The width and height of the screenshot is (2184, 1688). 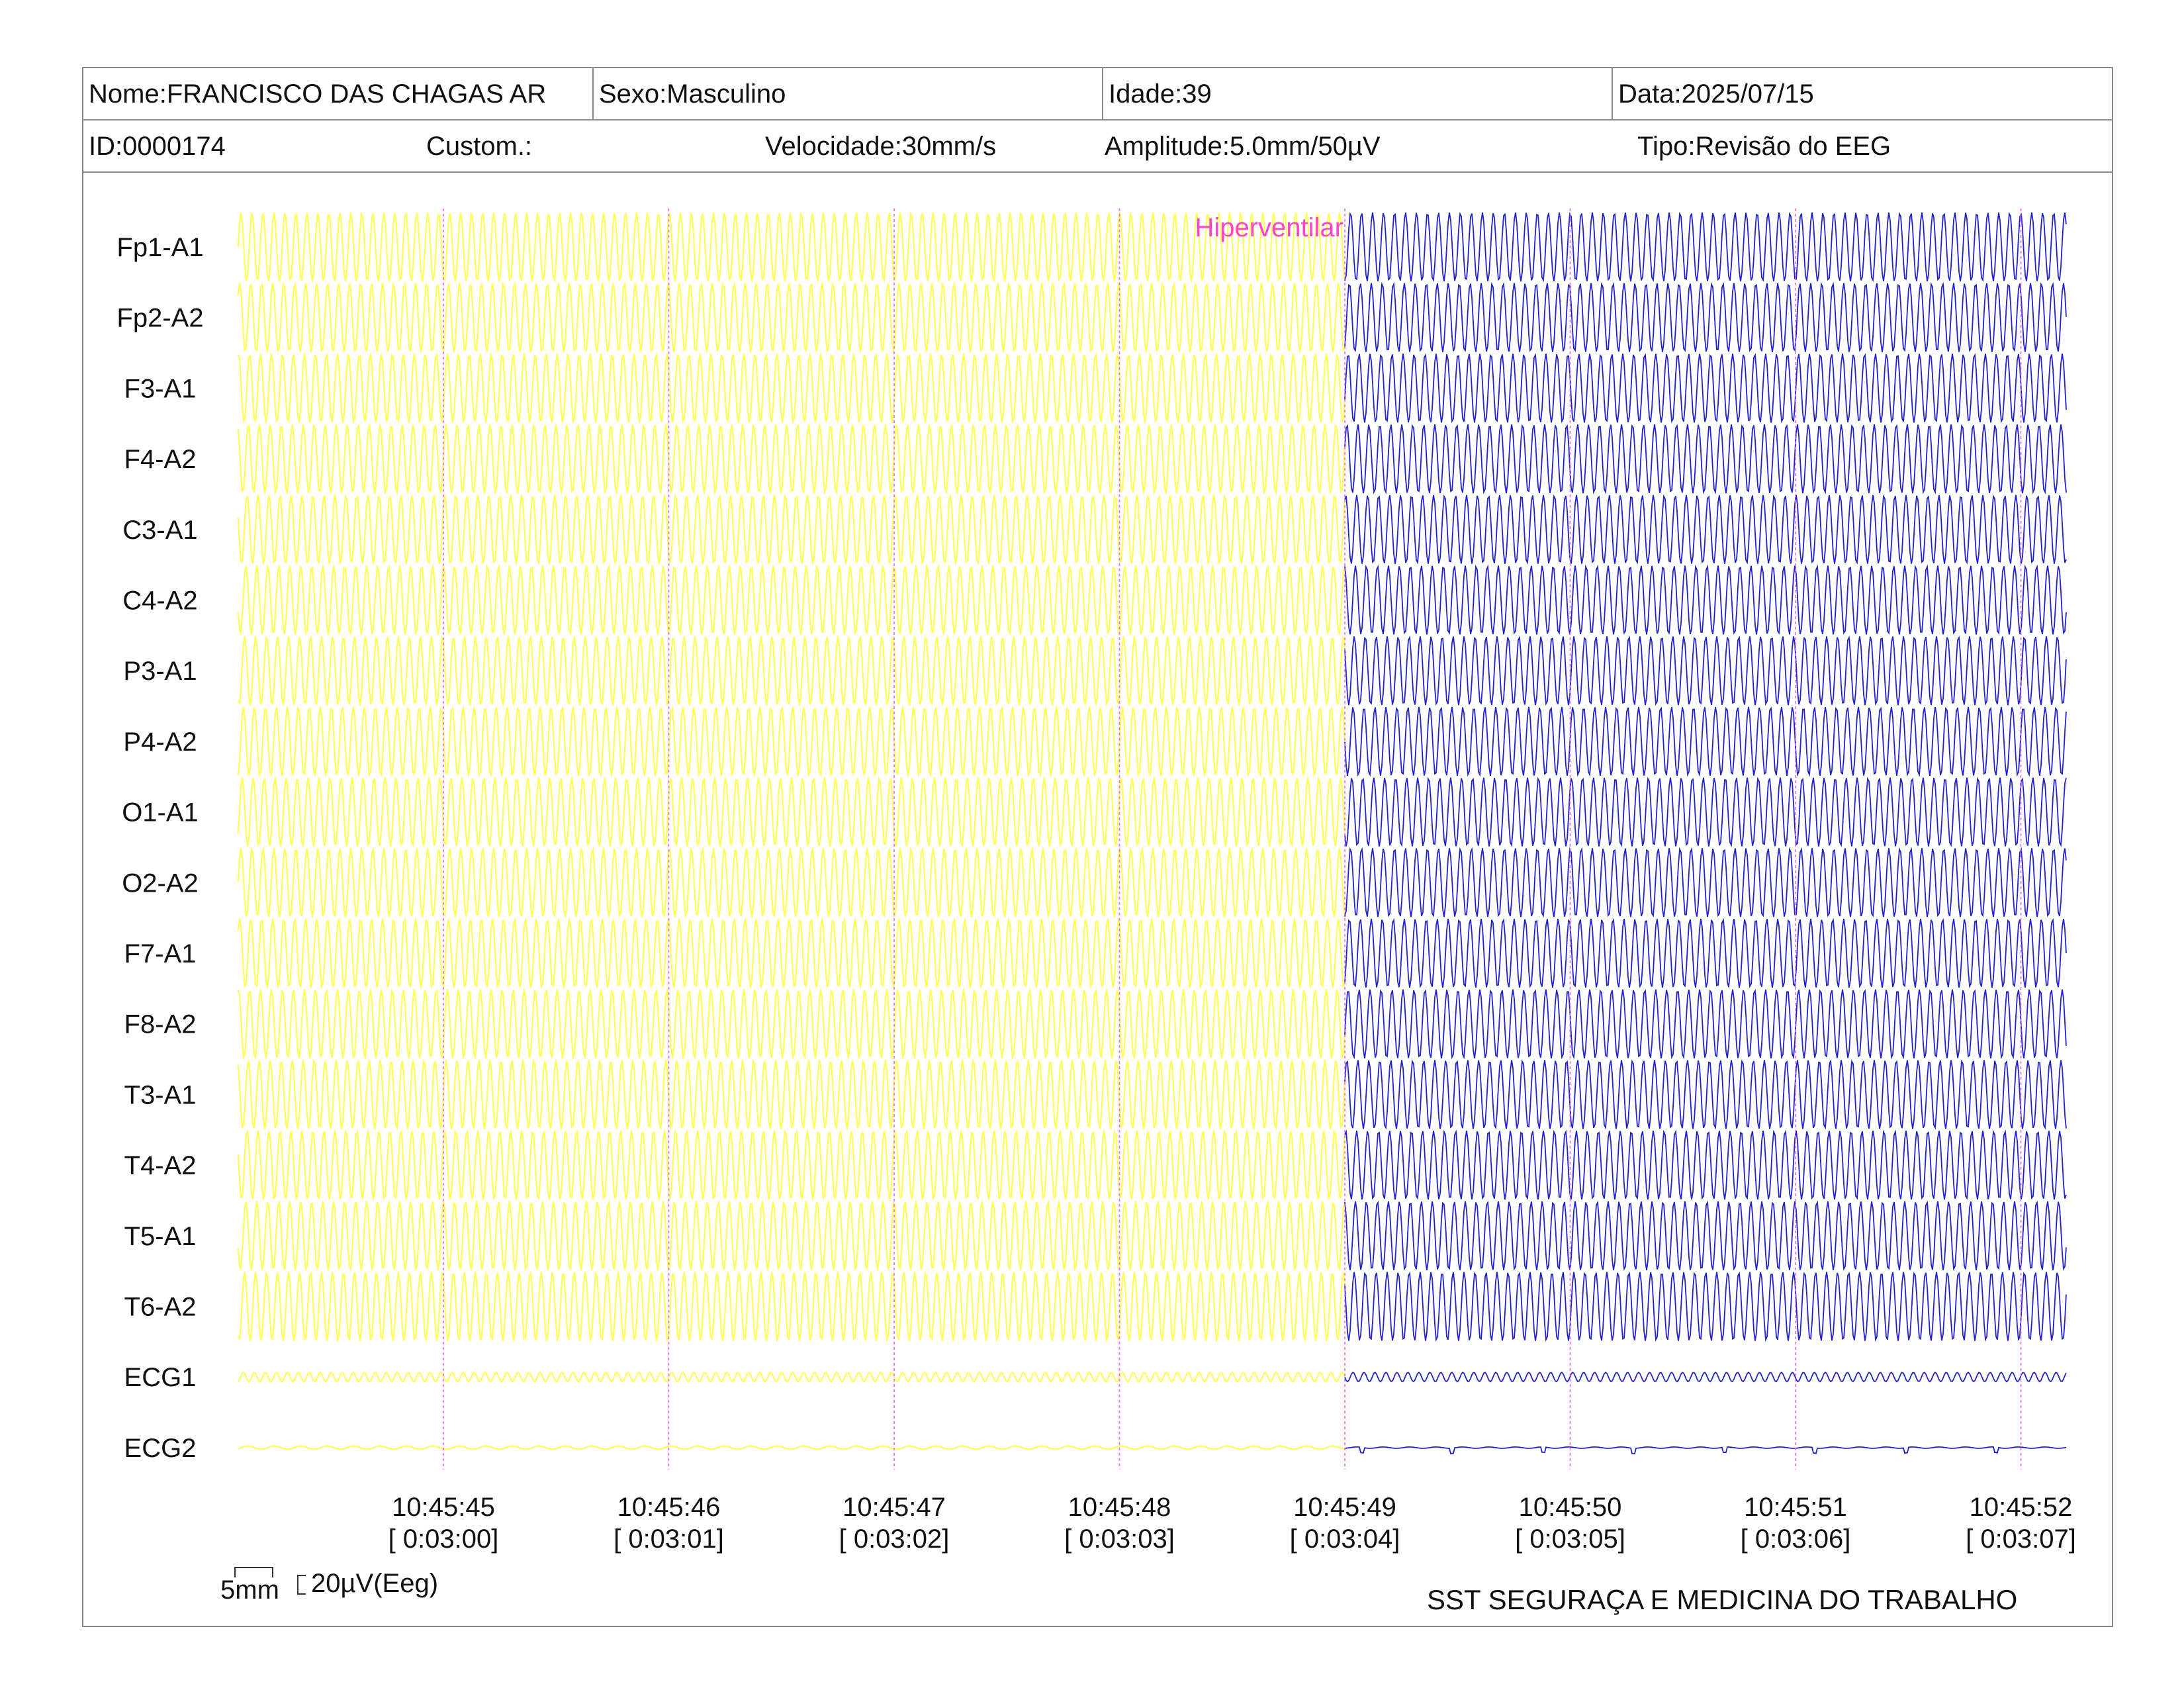 I want to click on channel-label-f8-a2: F8-A2, so click(x=160, y=1024).